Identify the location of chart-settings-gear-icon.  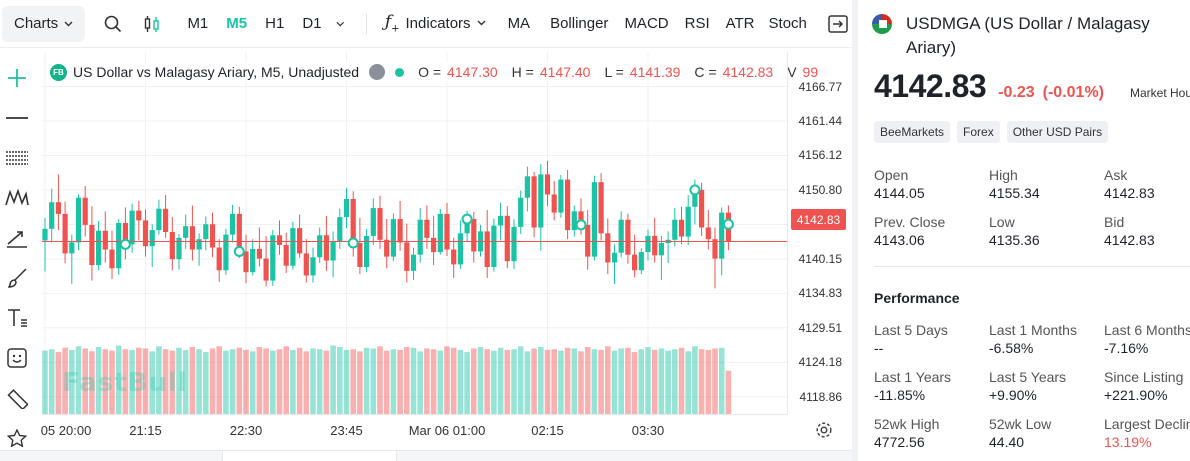
(824, 432).